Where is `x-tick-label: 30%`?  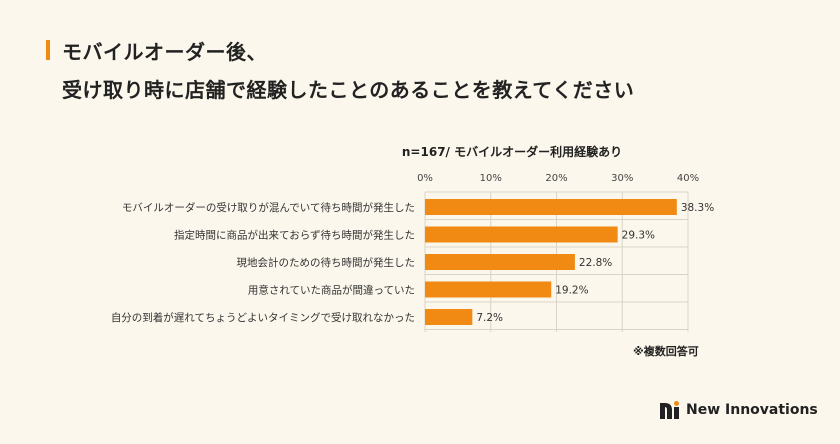
x-tick-label: 30% is located at coordinates (622, 178).